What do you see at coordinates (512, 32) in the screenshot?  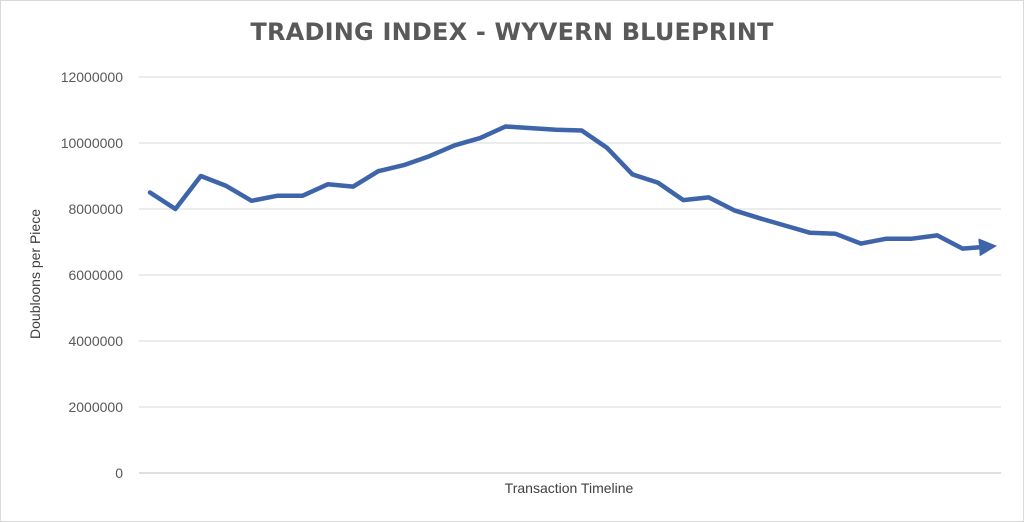 I see `chart-title: TRADING INDEX - WYVERN BLUEPRINT` at bounding box center [512, 32].